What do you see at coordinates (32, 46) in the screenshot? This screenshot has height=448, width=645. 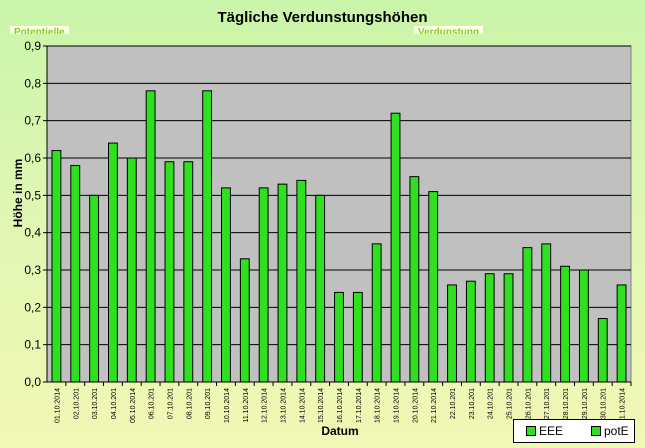 I see `y-tick-label: 0,9` at bounding box center [32, 46].